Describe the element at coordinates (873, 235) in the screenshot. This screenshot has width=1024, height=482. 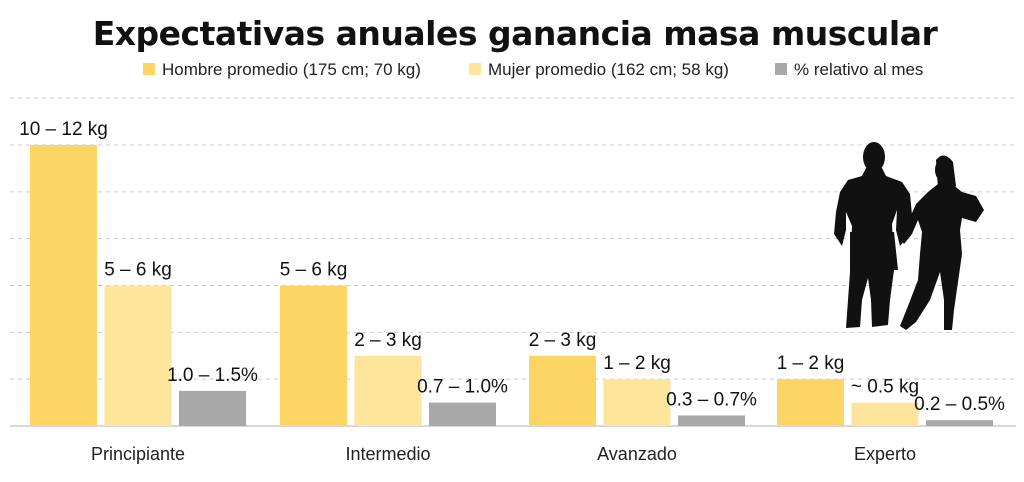
I see `man-silhouette` at that location.